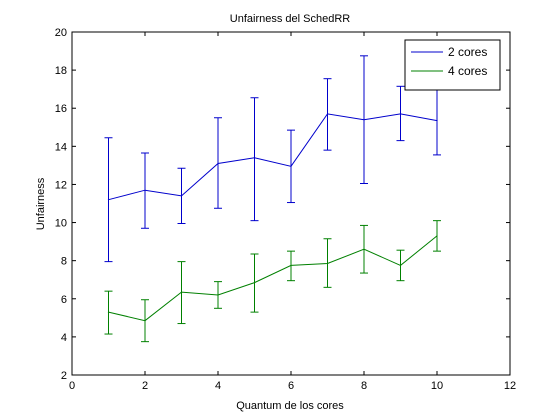 The image size is (560, 420). Describe the element at coordinates (72, 386) in the screenshot. I see `x-tick-label: 0` at that location.